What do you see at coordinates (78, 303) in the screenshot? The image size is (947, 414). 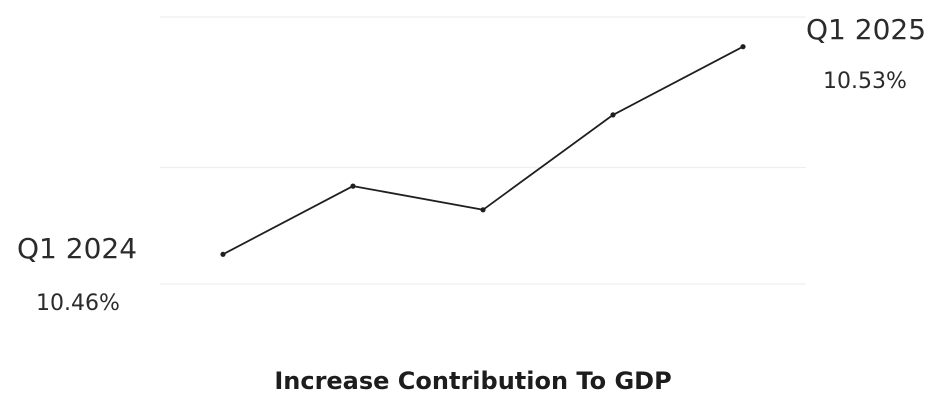 I see `start-value-label: 10.46%` at bounding box center [78, 303].